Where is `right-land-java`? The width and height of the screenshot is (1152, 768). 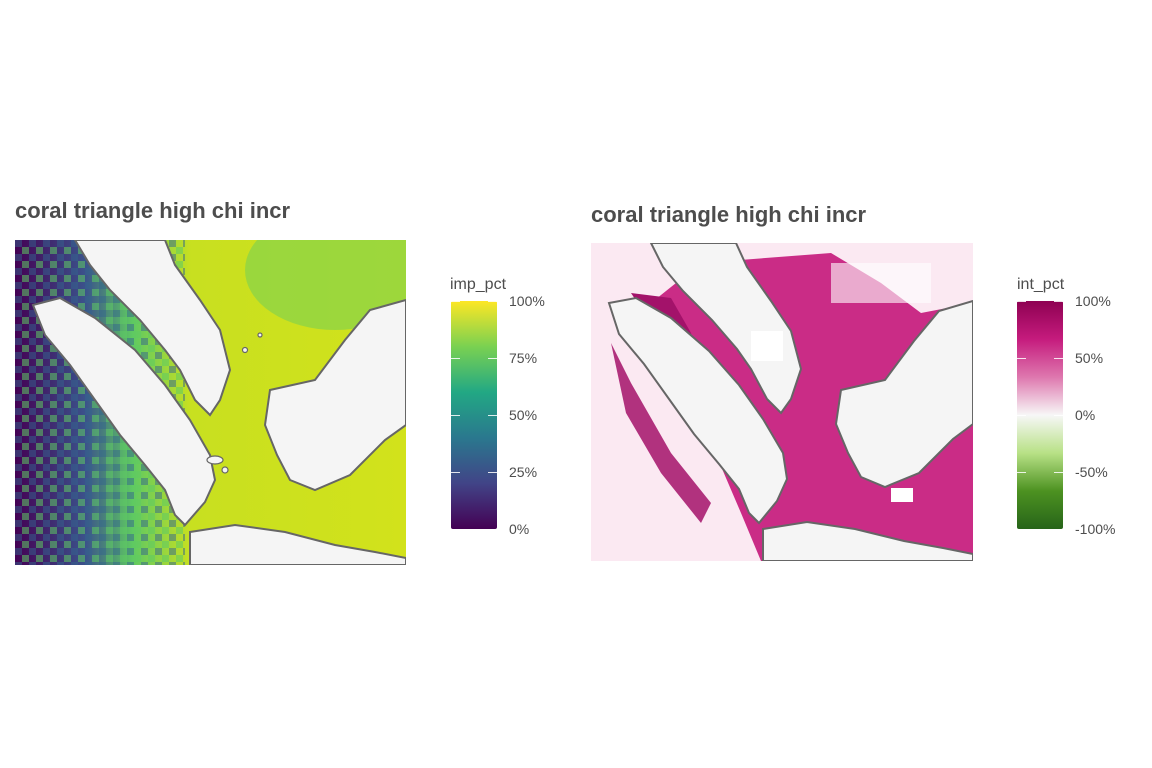
right-land-java is located at coordinates (867, 540).